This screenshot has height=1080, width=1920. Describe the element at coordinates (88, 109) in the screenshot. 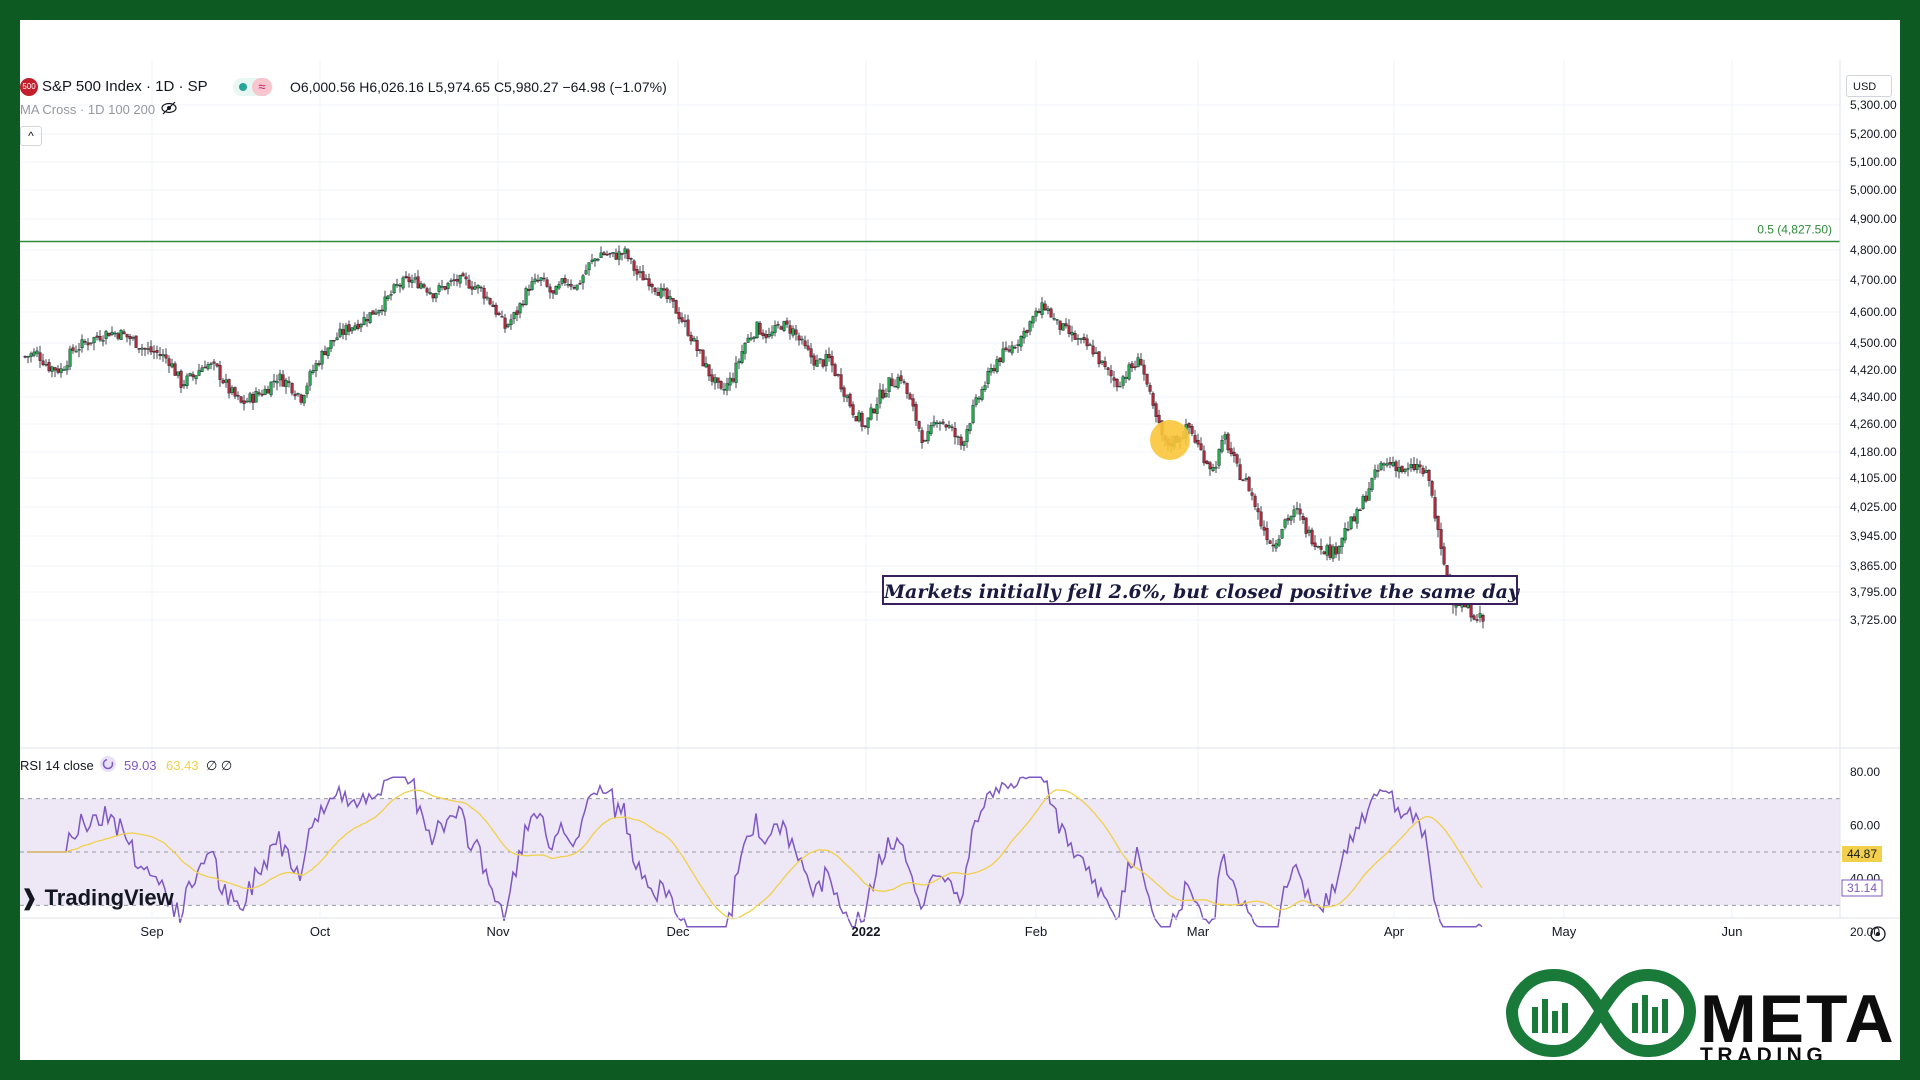

I see `indicator-ma-cross: MA Cross · 1D 100 200` at that location.